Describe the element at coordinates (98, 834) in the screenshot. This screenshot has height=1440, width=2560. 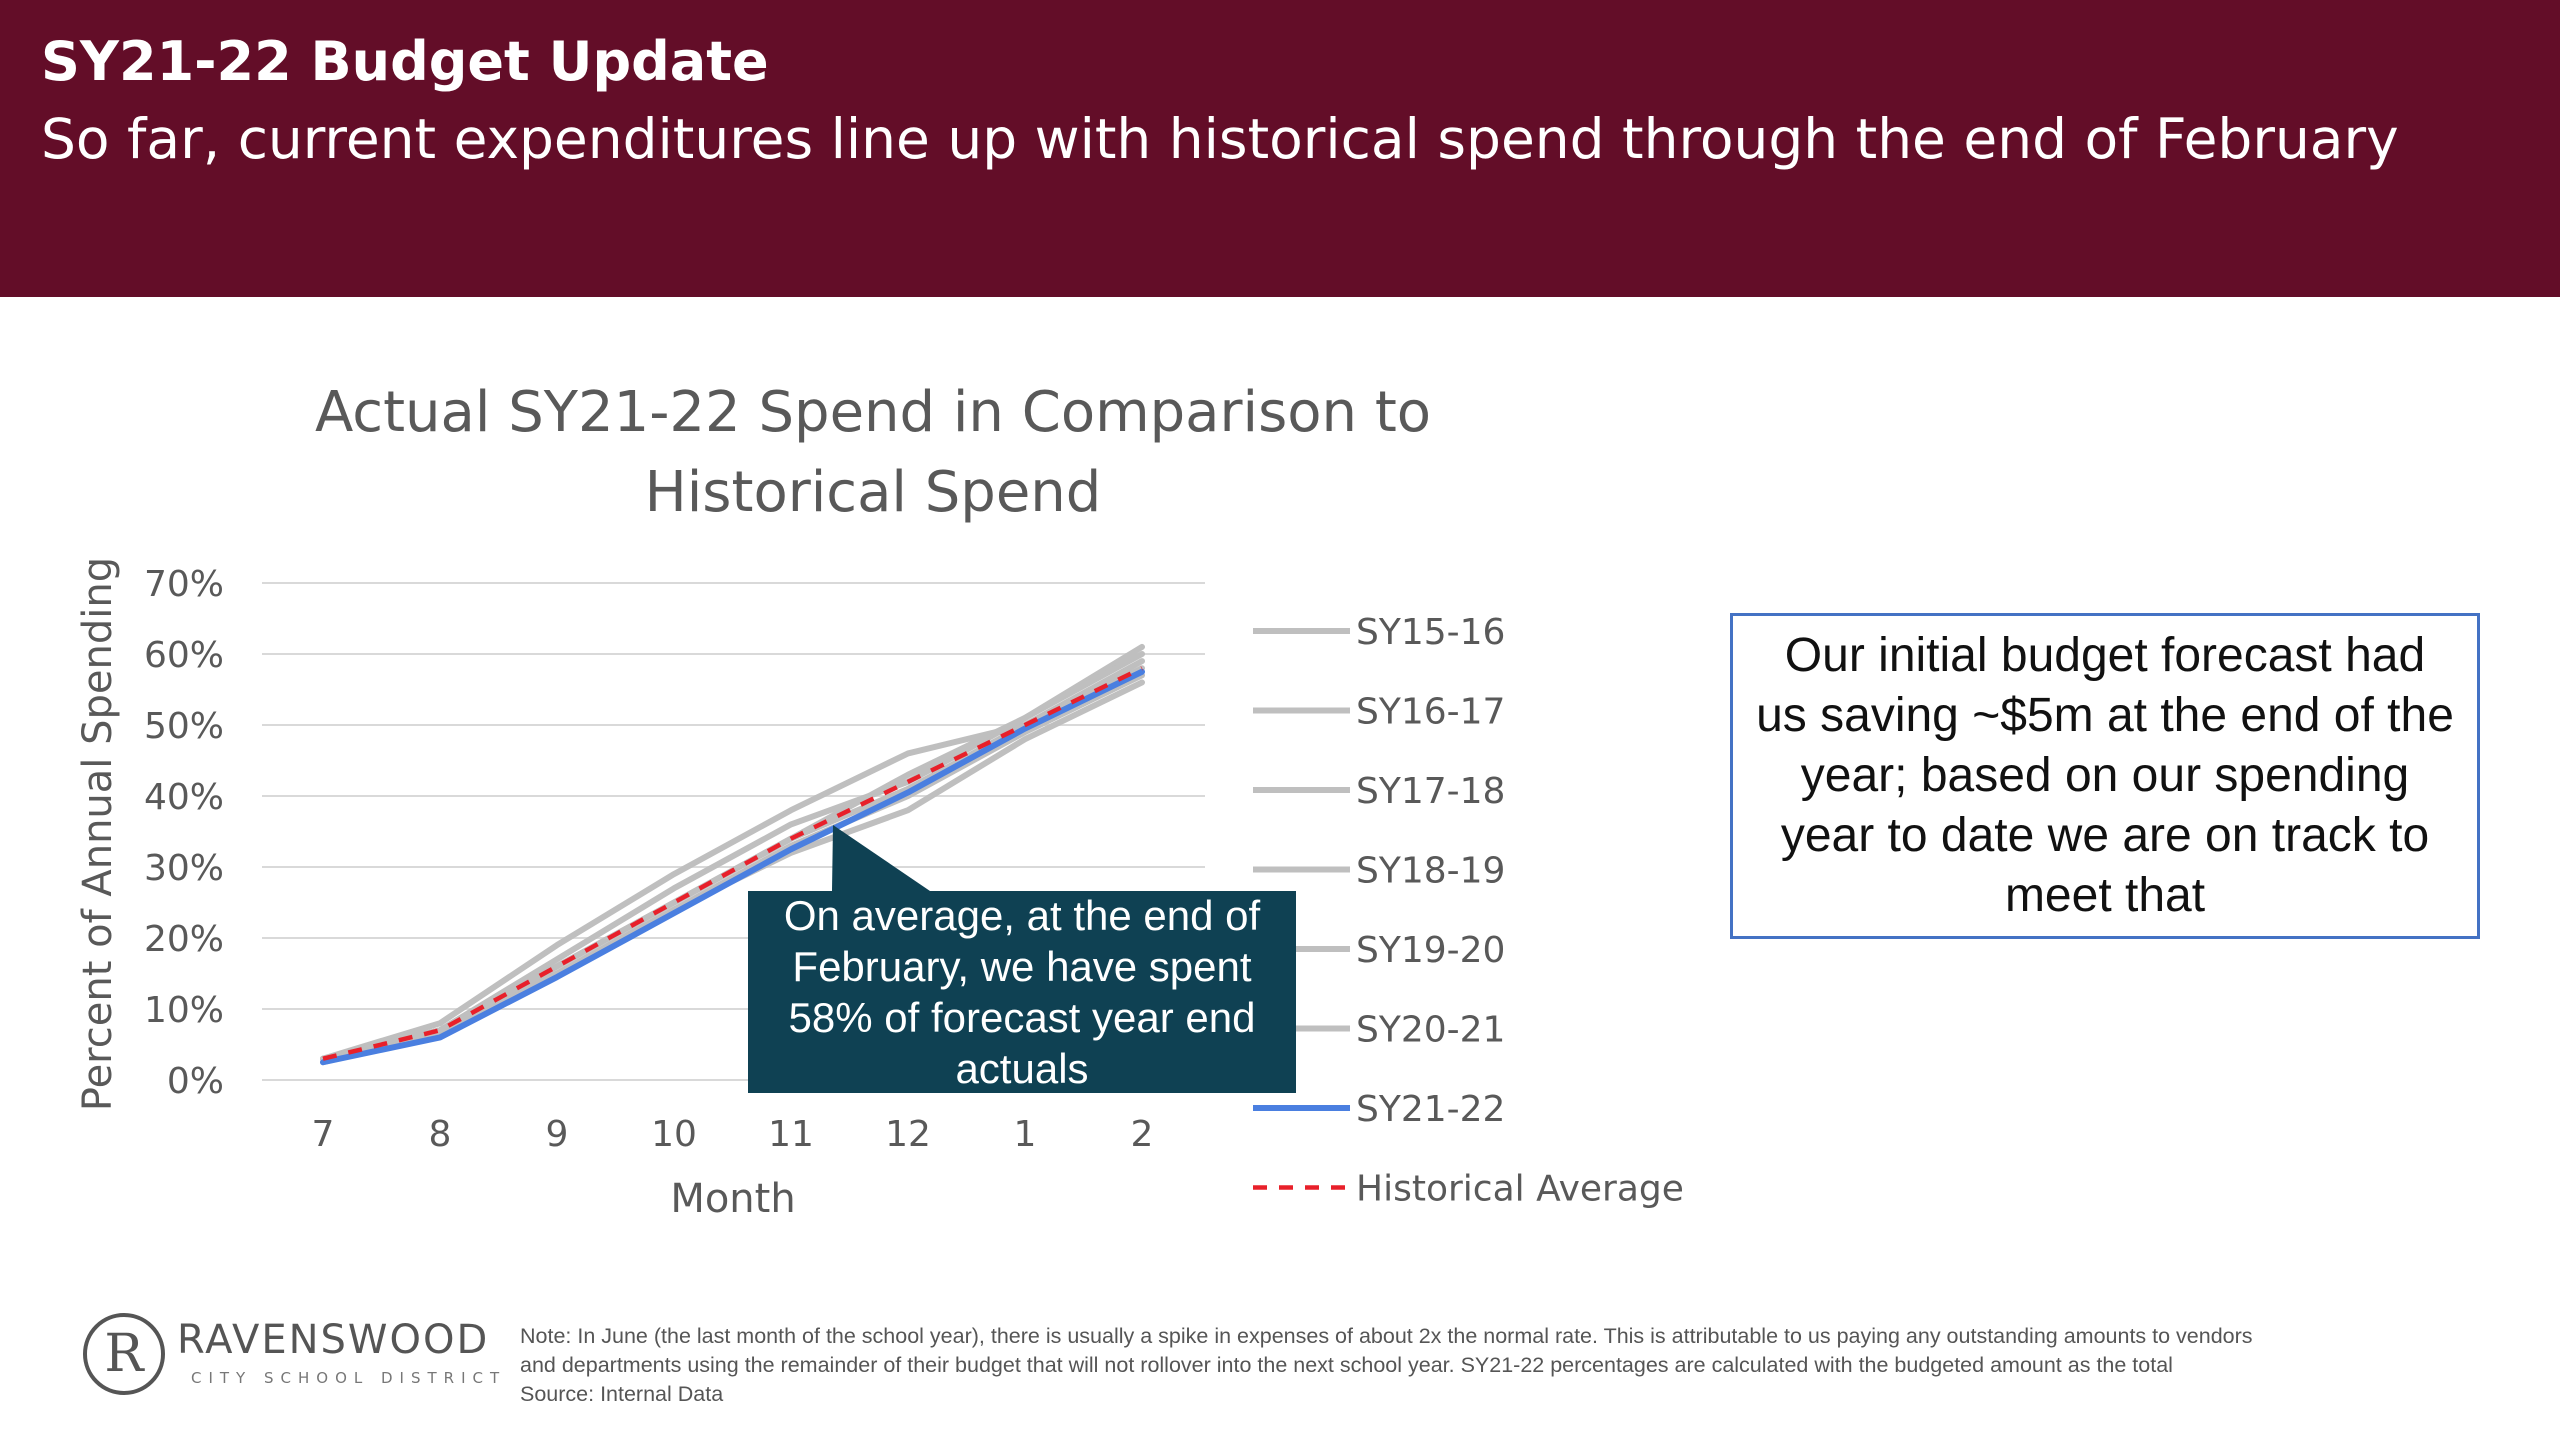
I see `y-axis-title: Percent of Annual Spending` at that location.